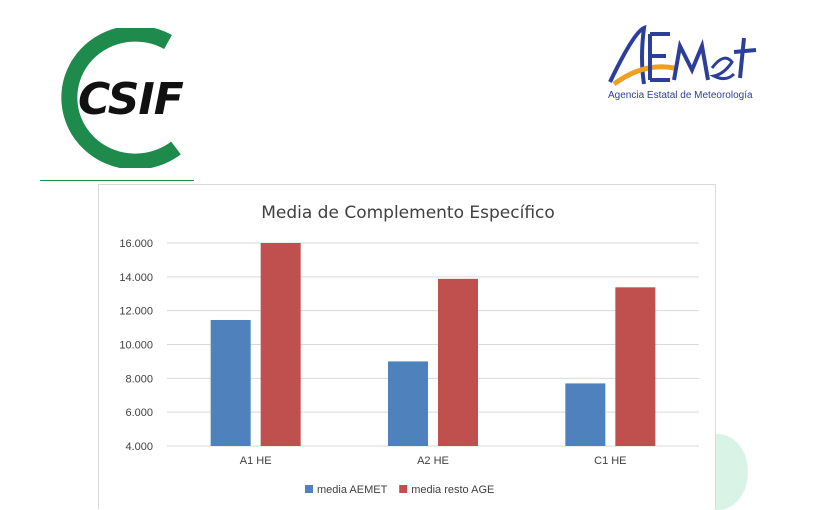  What do you see at coordinates (136, 278) in the screenshot?
I see `y-tick-label: 14.000` at bounding box center [136, 278].